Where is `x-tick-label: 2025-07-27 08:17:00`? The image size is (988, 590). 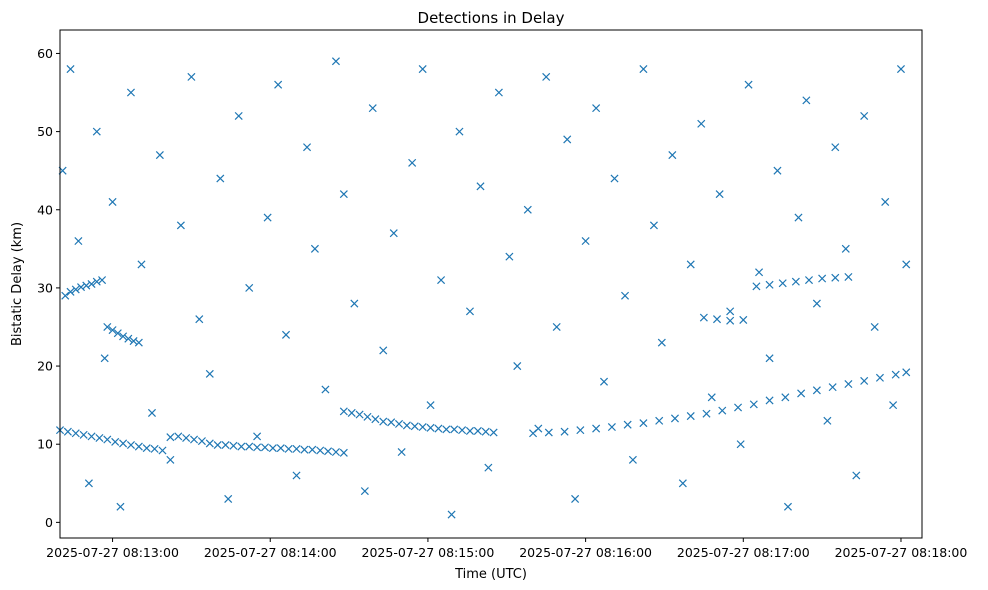
x-tick-label: 2025-07-27 08:17:00 is located at coordinates (743, 552).